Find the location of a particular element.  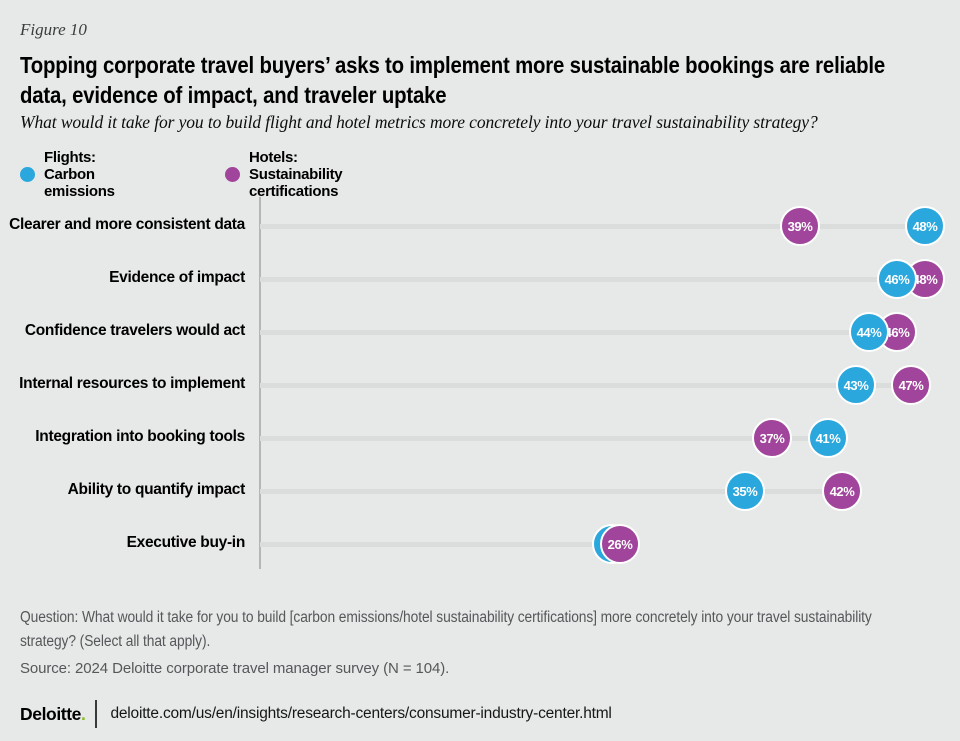

data-point-label: 41% is located at coordinates (828, 438).